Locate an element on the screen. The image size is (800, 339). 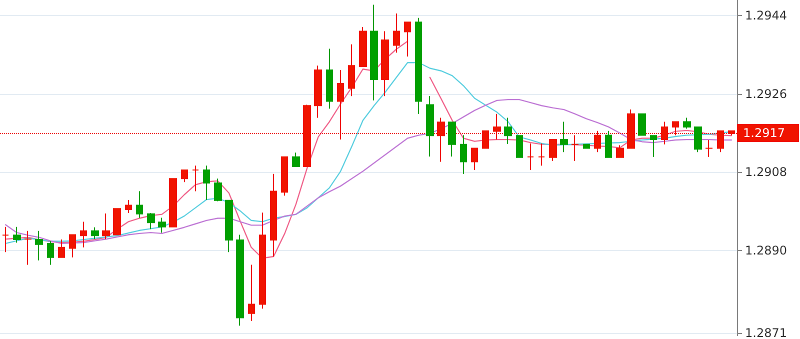
y-tick-label: 1.2871 is located at coordinates (766, 332).